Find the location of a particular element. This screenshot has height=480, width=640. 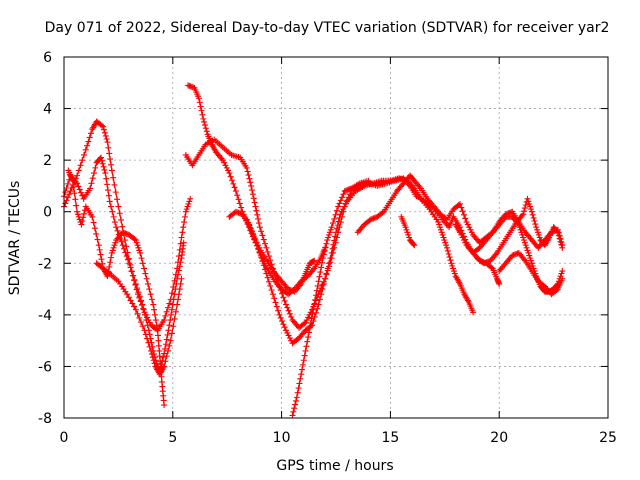

x-tick-label: 20 is located at coordinates (499, 438).